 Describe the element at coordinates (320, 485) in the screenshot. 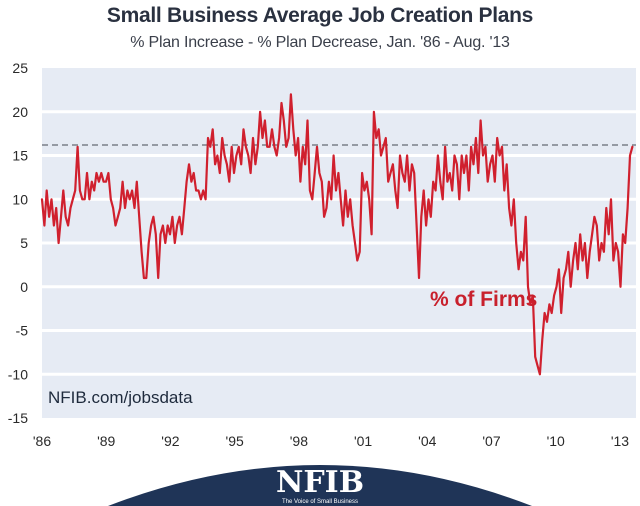

I see `nfib-footer-banner: NFIB The Voice of Small Business` at that location.